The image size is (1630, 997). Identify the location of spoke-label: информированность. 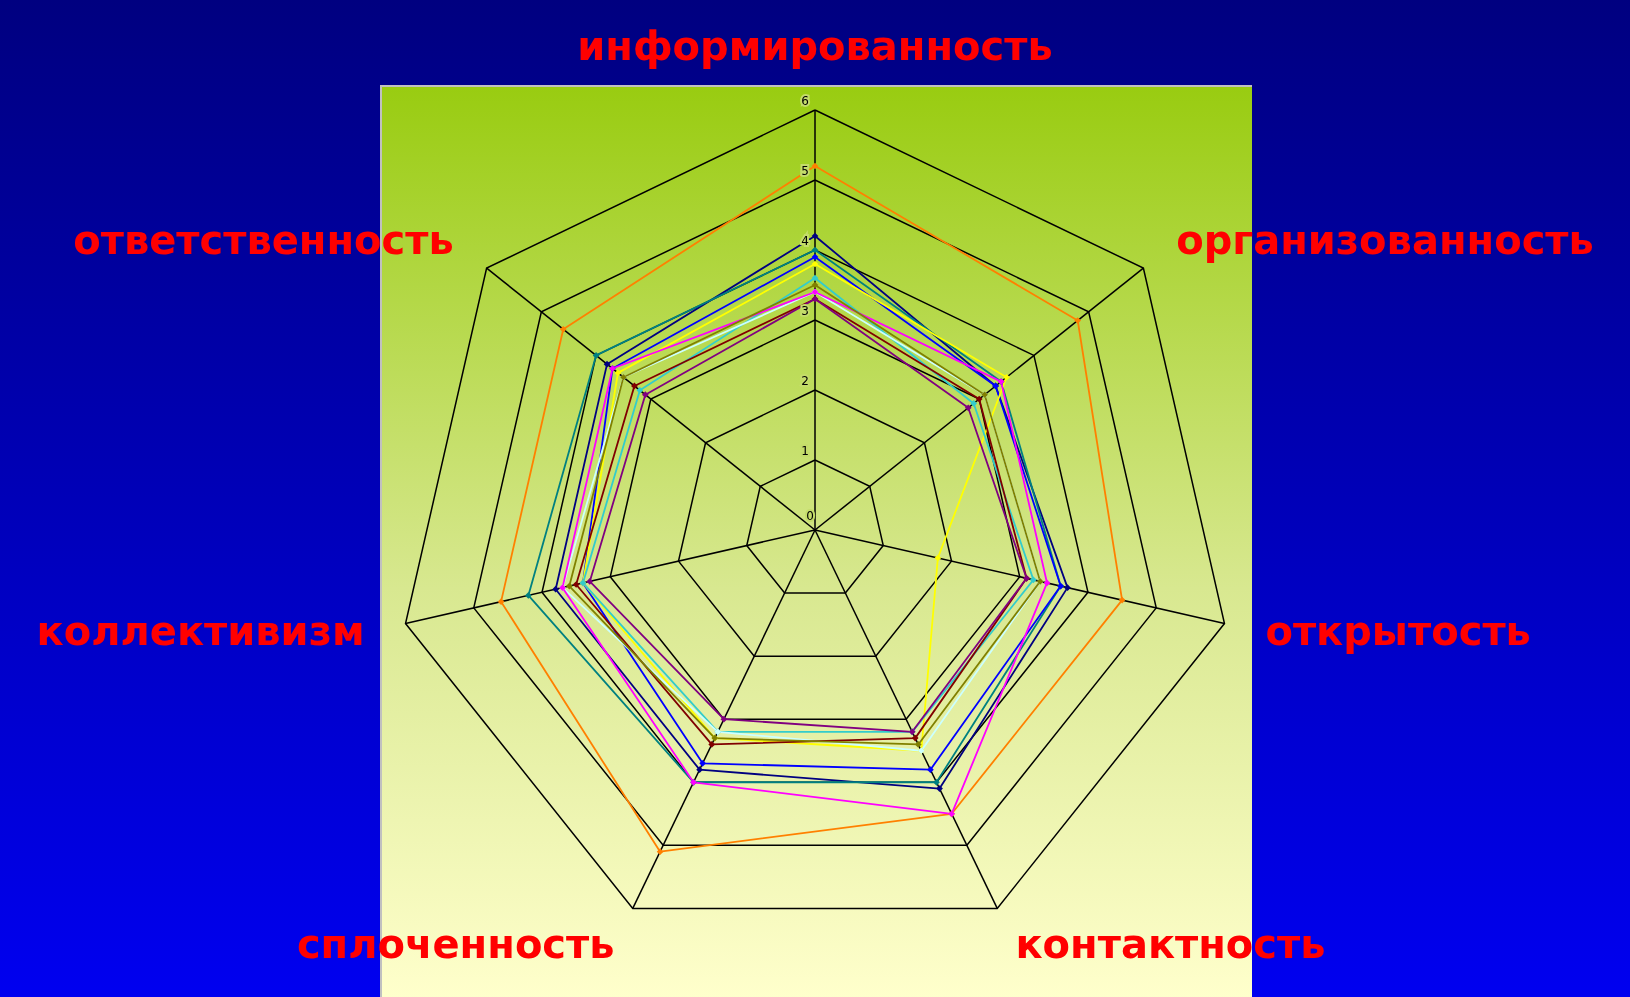
(815, 46).